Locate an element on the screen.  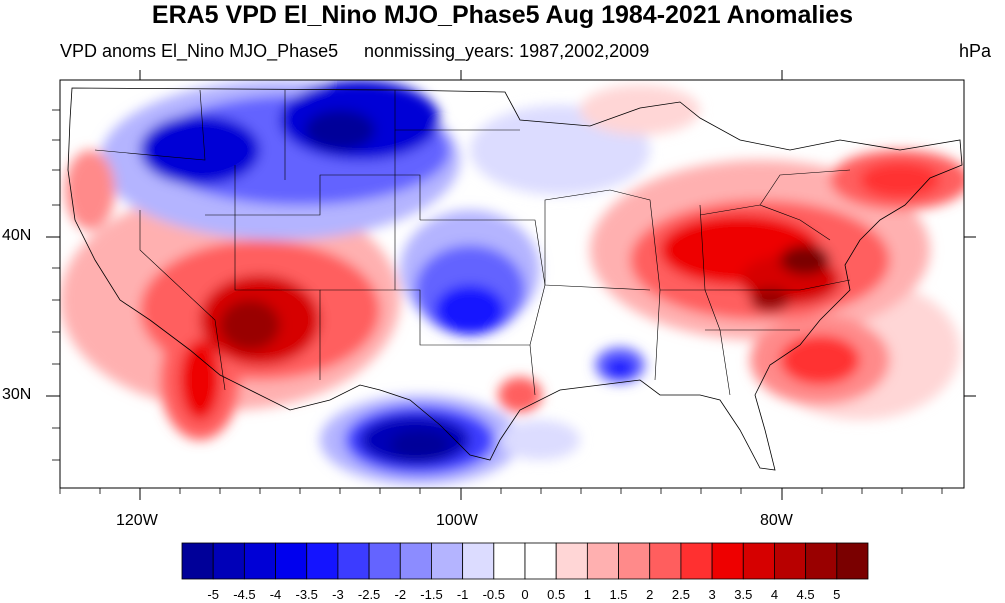
colorbar-tick-label: -0.5 is located at coordinates (493, 594).